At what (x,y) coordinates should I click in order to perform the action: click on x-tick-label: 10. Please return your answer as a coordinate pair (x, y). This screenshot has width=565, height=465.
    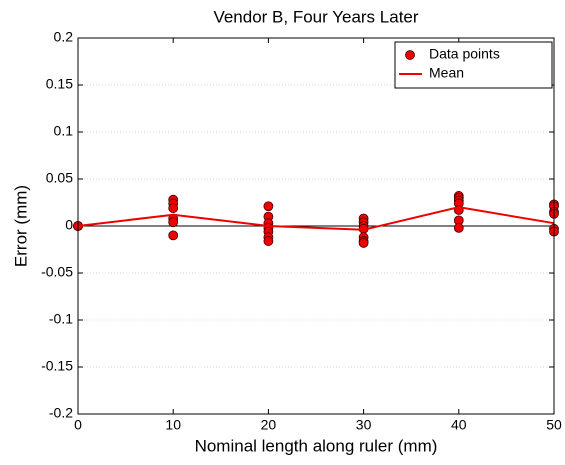
    Looking at the image, I should click on (173, 425).